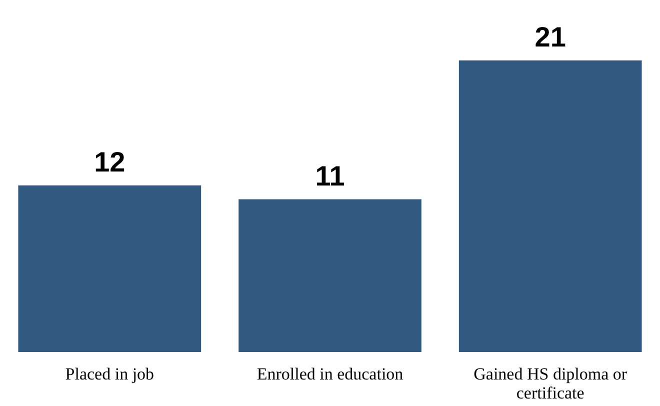 Image resolution: width=660 pixels, height=406 pixels. What do you see at coordinates (330, 374) in the screenshot?
I see `x-tick-label: Enrolled in education` at bounding box center [330, 374].